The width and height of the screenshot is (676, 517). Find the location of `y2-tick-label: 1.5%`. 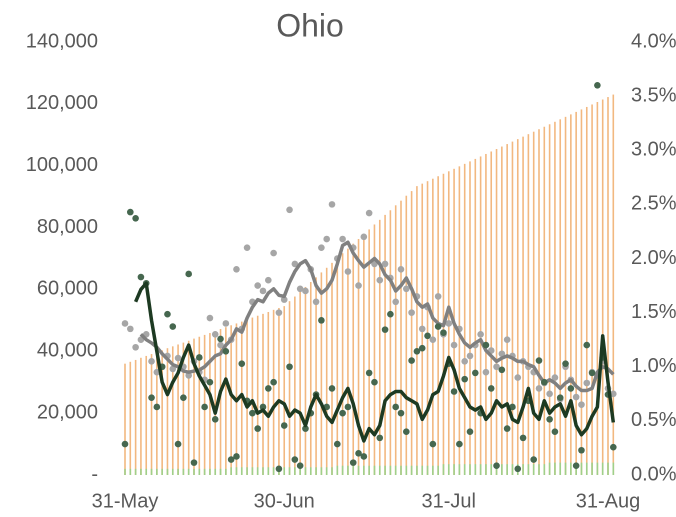

y2-tick-label: 1.5% is located at coordinates (653, 312).